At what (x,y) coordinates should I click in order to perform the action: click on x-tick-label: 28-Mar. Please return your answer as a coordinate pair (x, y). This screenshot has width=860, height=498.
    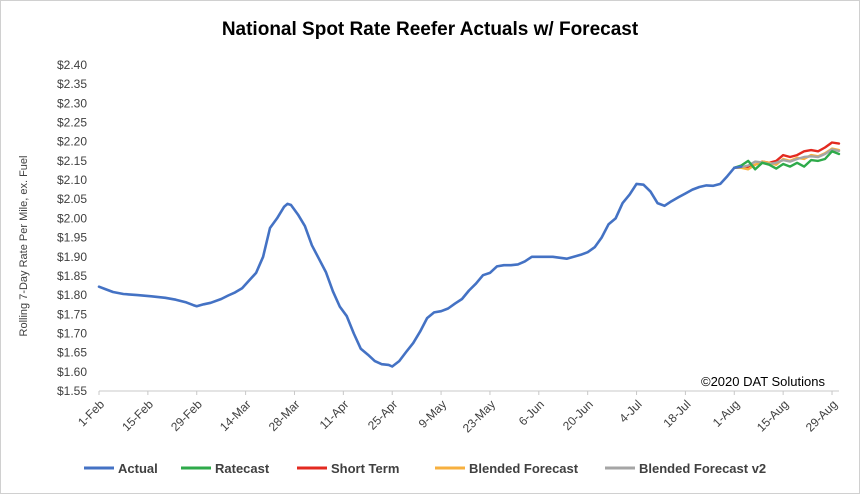
    Looking at the image, I should click on (284, 415).